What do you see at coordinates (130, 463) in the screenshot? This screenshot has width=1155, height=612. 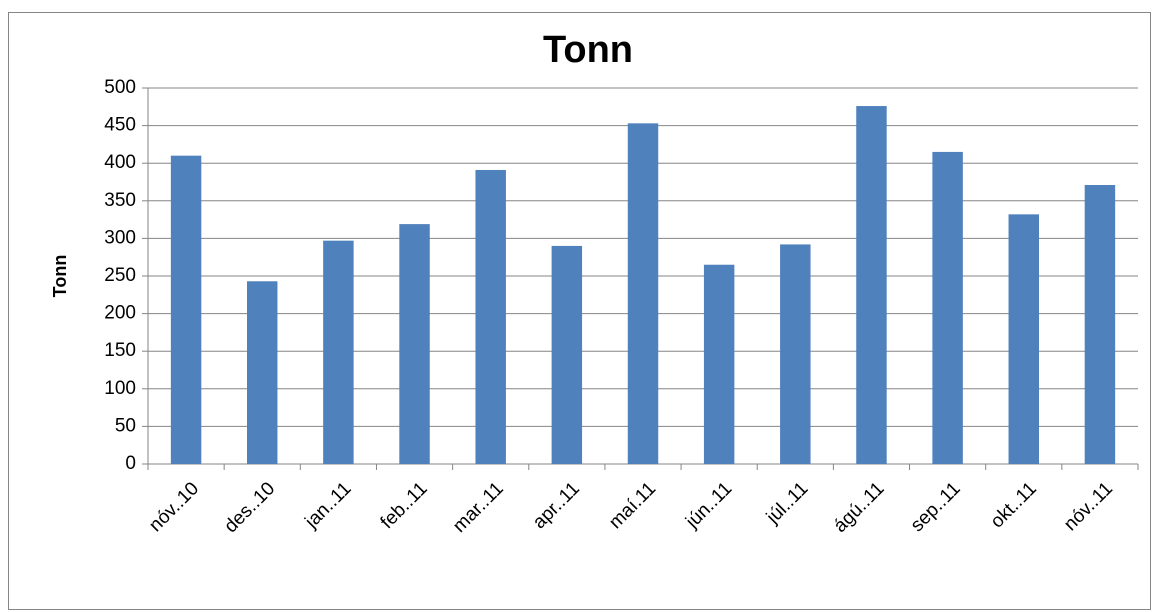 I see `y-tick-label: 0` at bounding box center [130, 463].